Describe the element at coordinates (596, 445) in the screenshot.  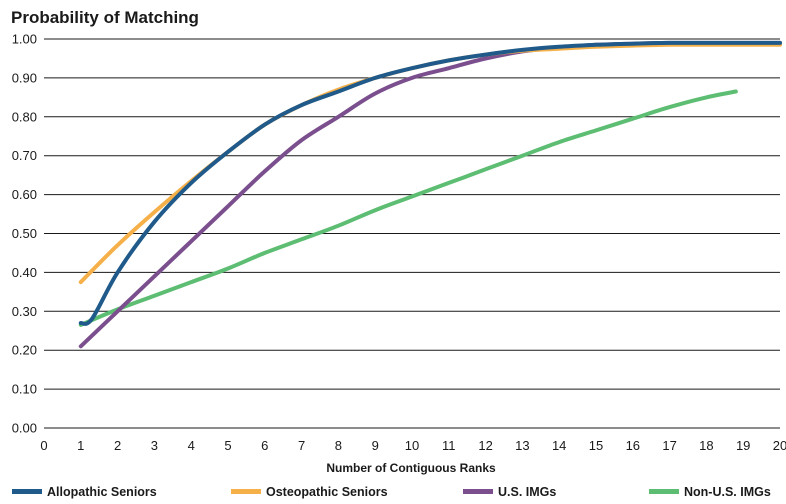
I see `x-tick-label: 15` at that location.